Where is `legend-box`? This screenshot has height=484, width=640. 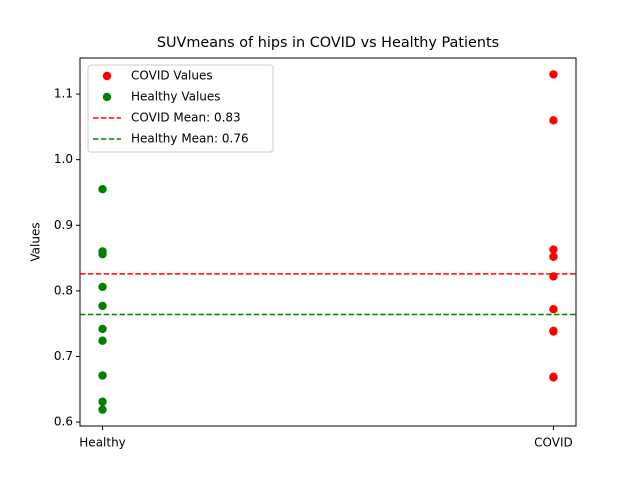
legend-box is located at coordinates (180, 108).